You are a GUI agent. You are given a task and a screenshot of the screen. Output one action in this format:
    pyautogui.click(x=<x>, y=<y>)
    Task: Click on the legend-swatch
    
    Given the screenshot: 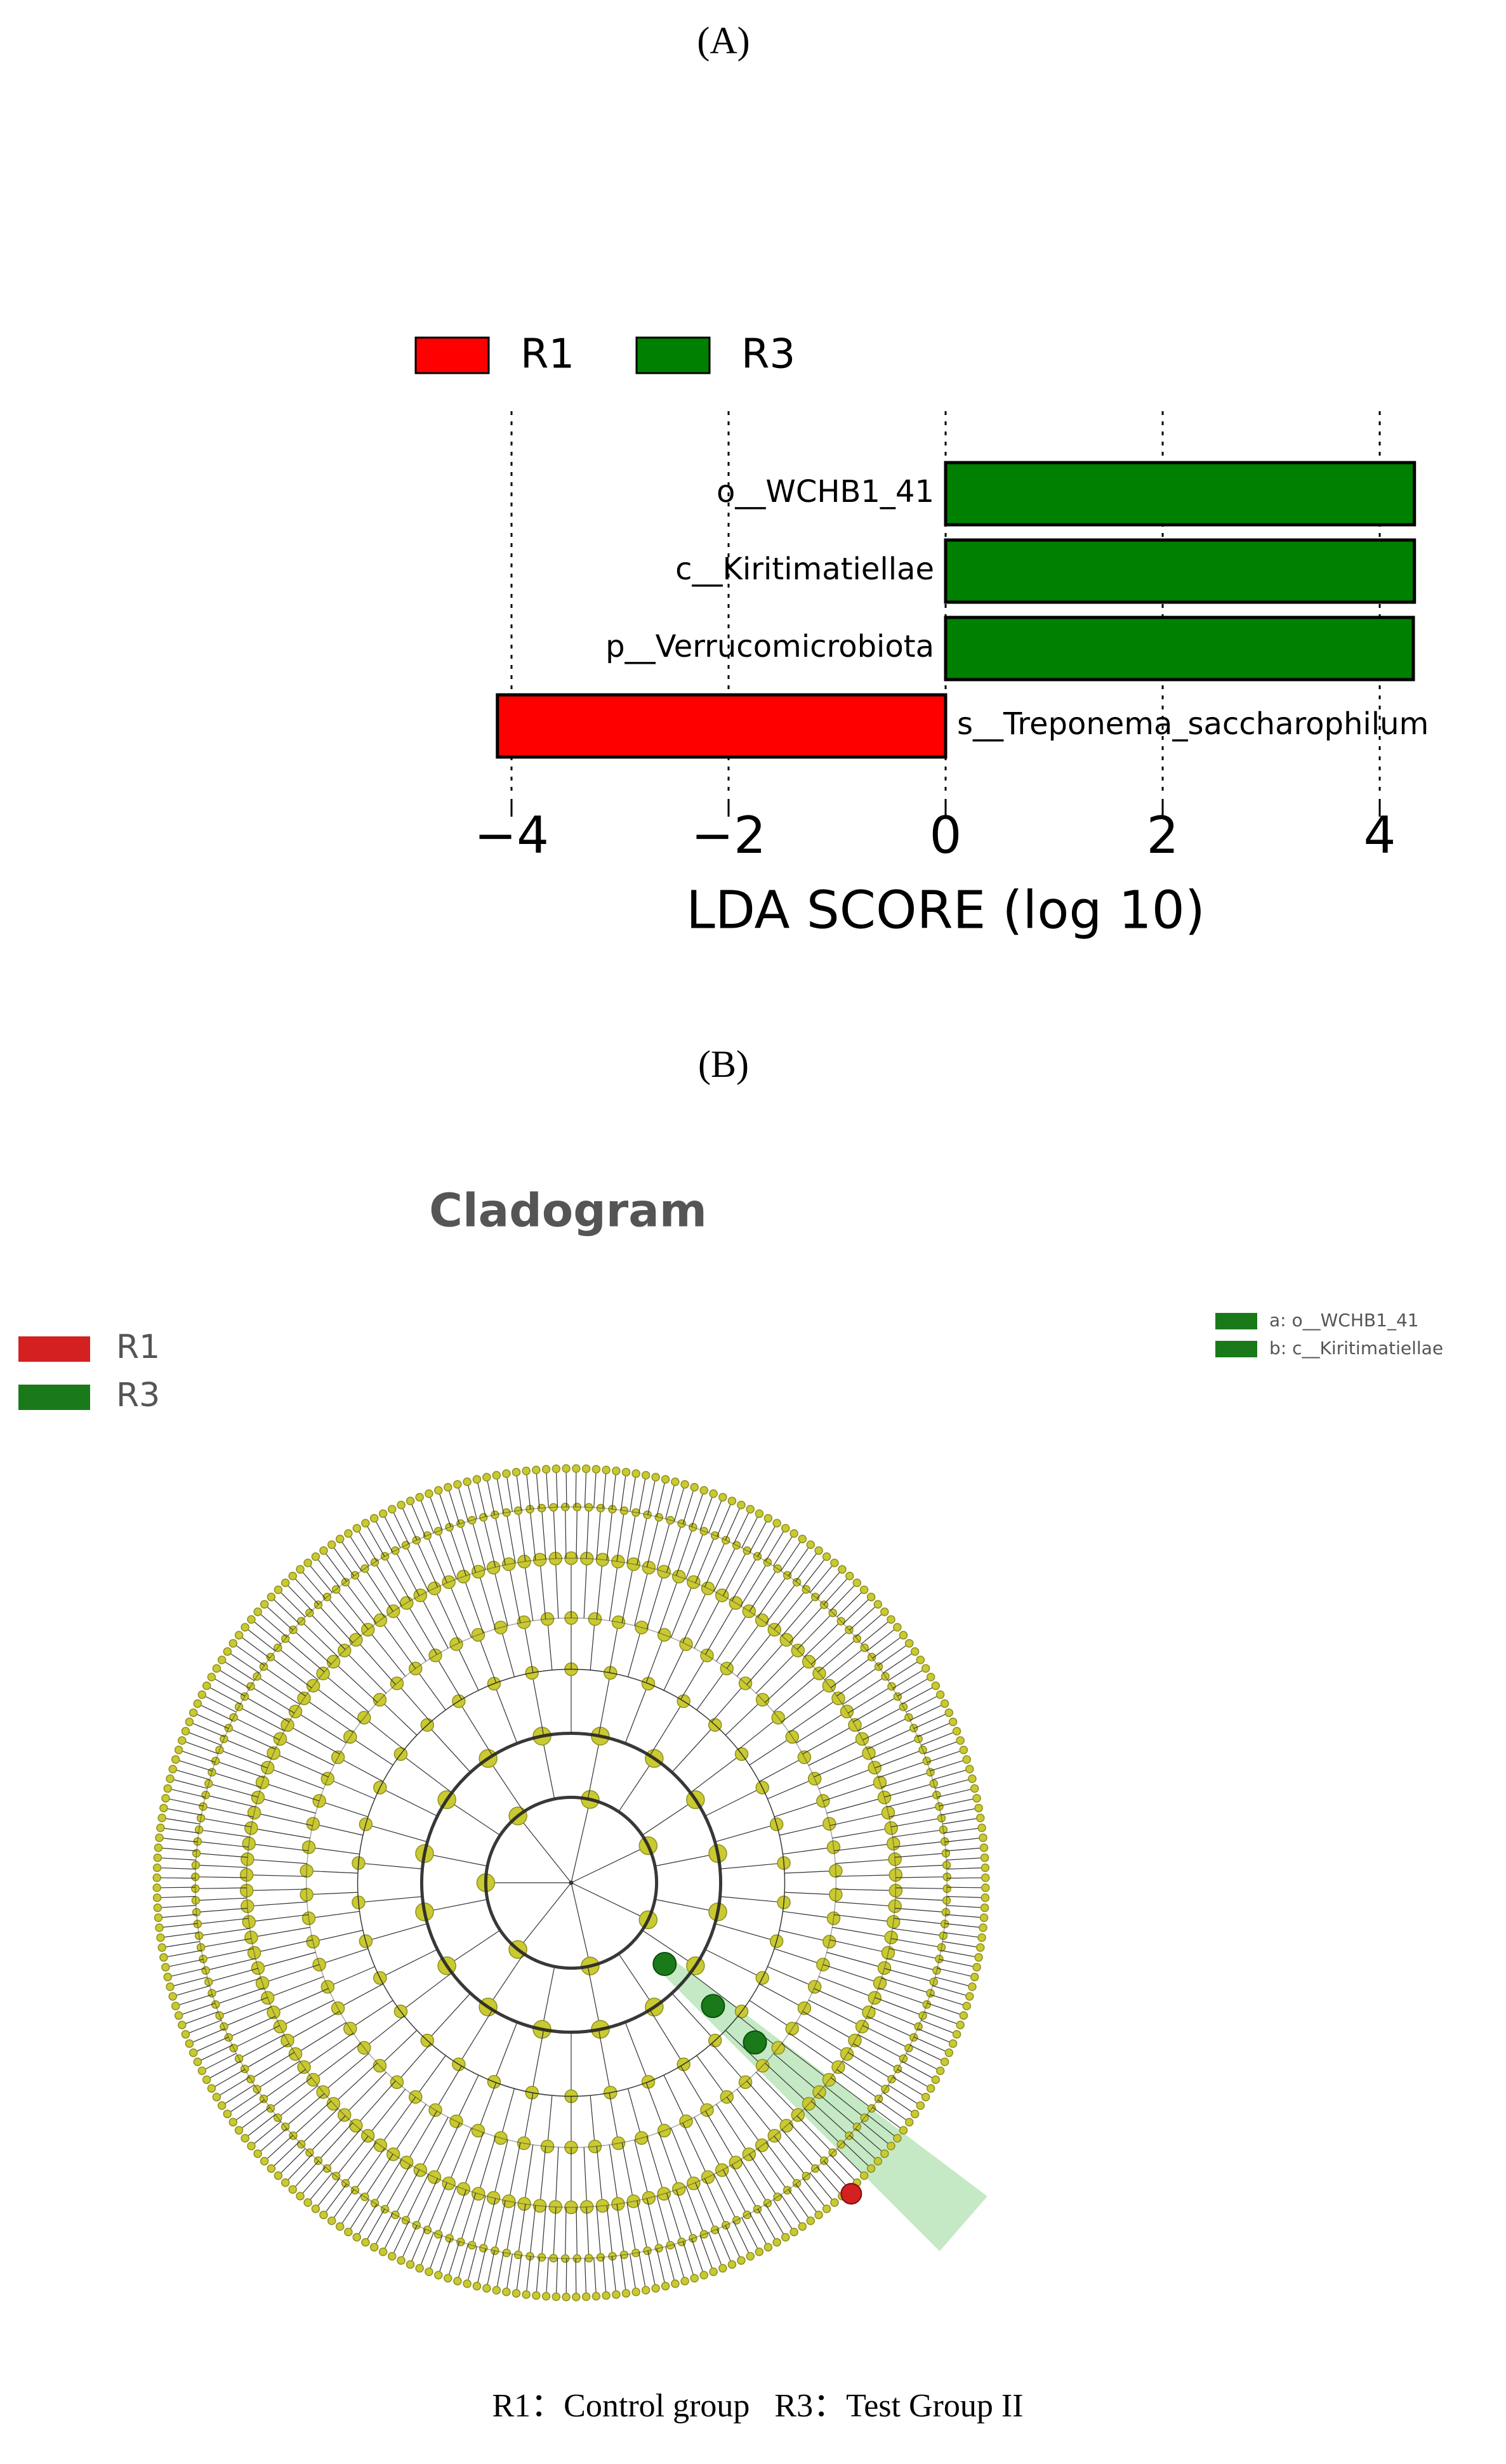 What is the action you would take?
    pyautogui.click(x=54, y=1398)
    